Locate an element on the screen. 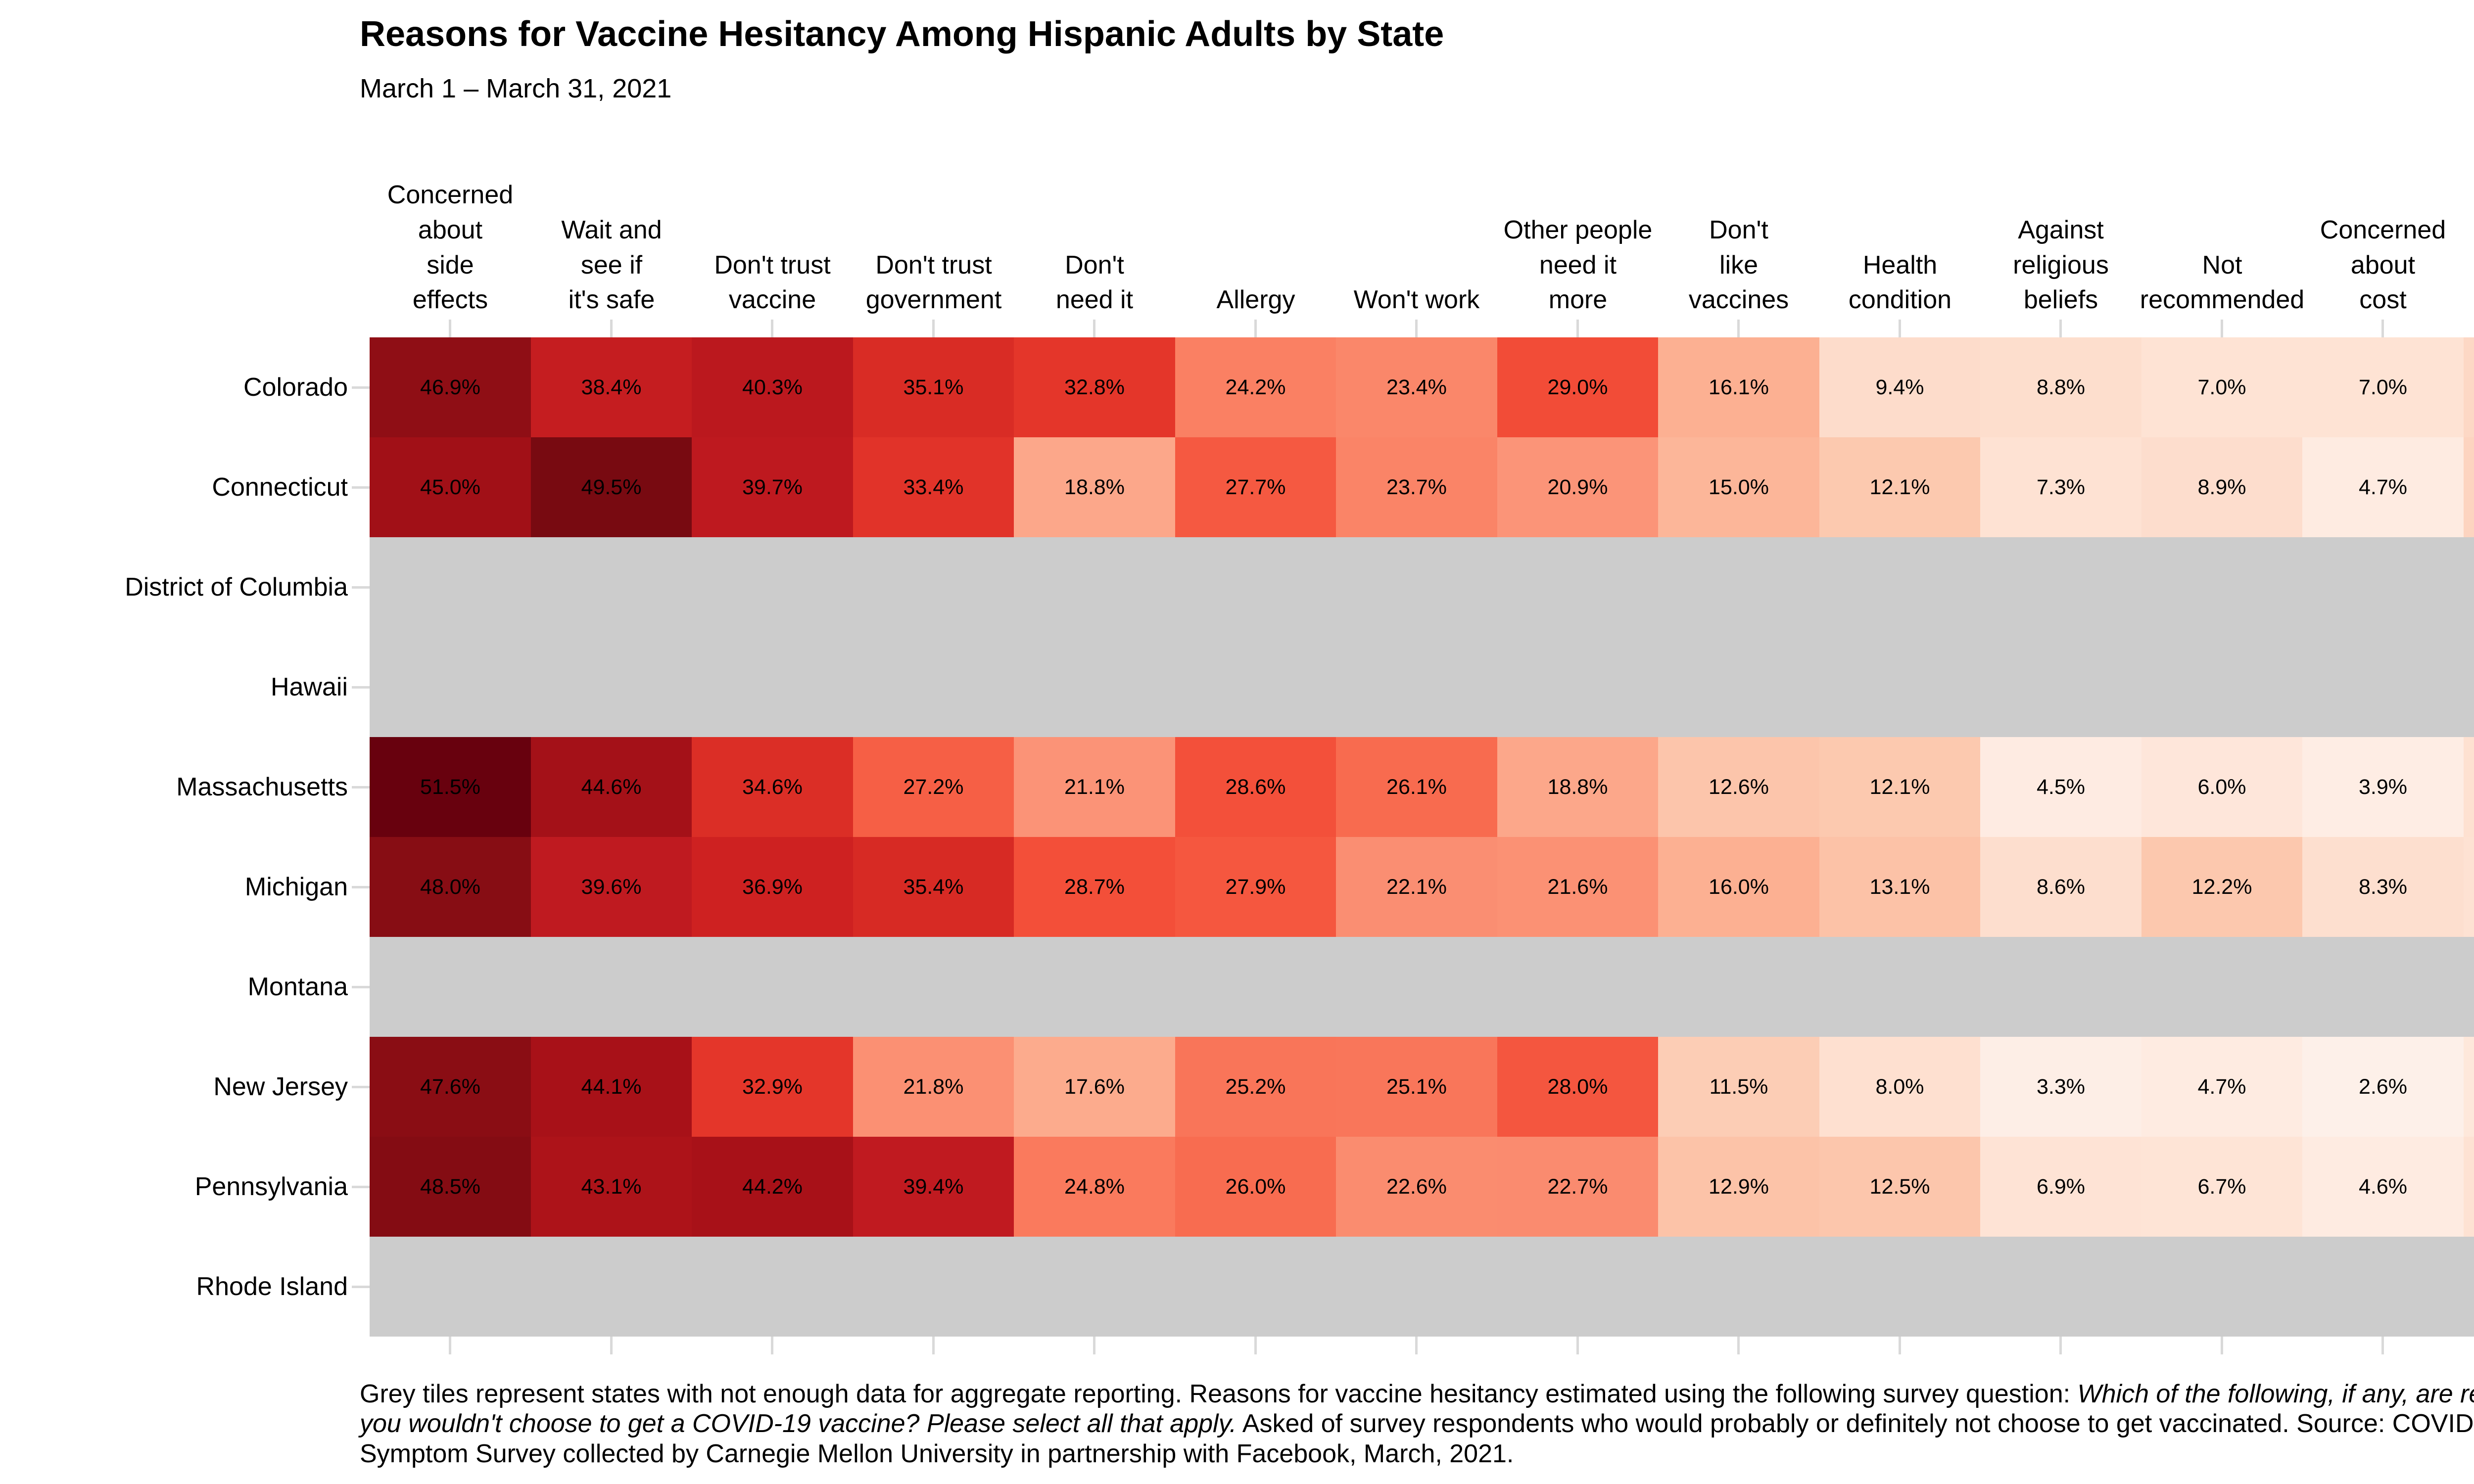  cell-value-label: 4.5% is located at coordinates (2060, 787).